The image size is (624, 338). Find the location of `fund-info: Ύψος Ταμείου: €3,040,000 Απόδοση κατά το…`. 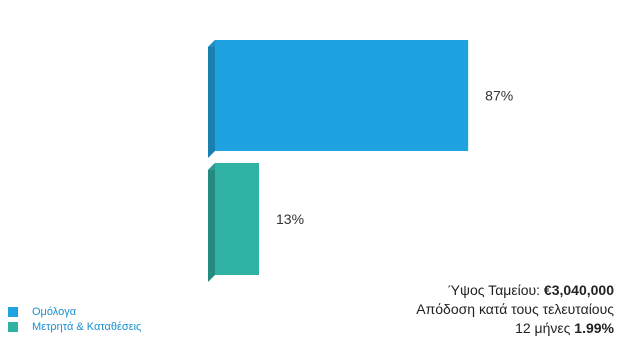

fund-info: Ύψος Ταμείου: €3,040,000 Απόδοση κατά το… is located at coordinates (515, 309).